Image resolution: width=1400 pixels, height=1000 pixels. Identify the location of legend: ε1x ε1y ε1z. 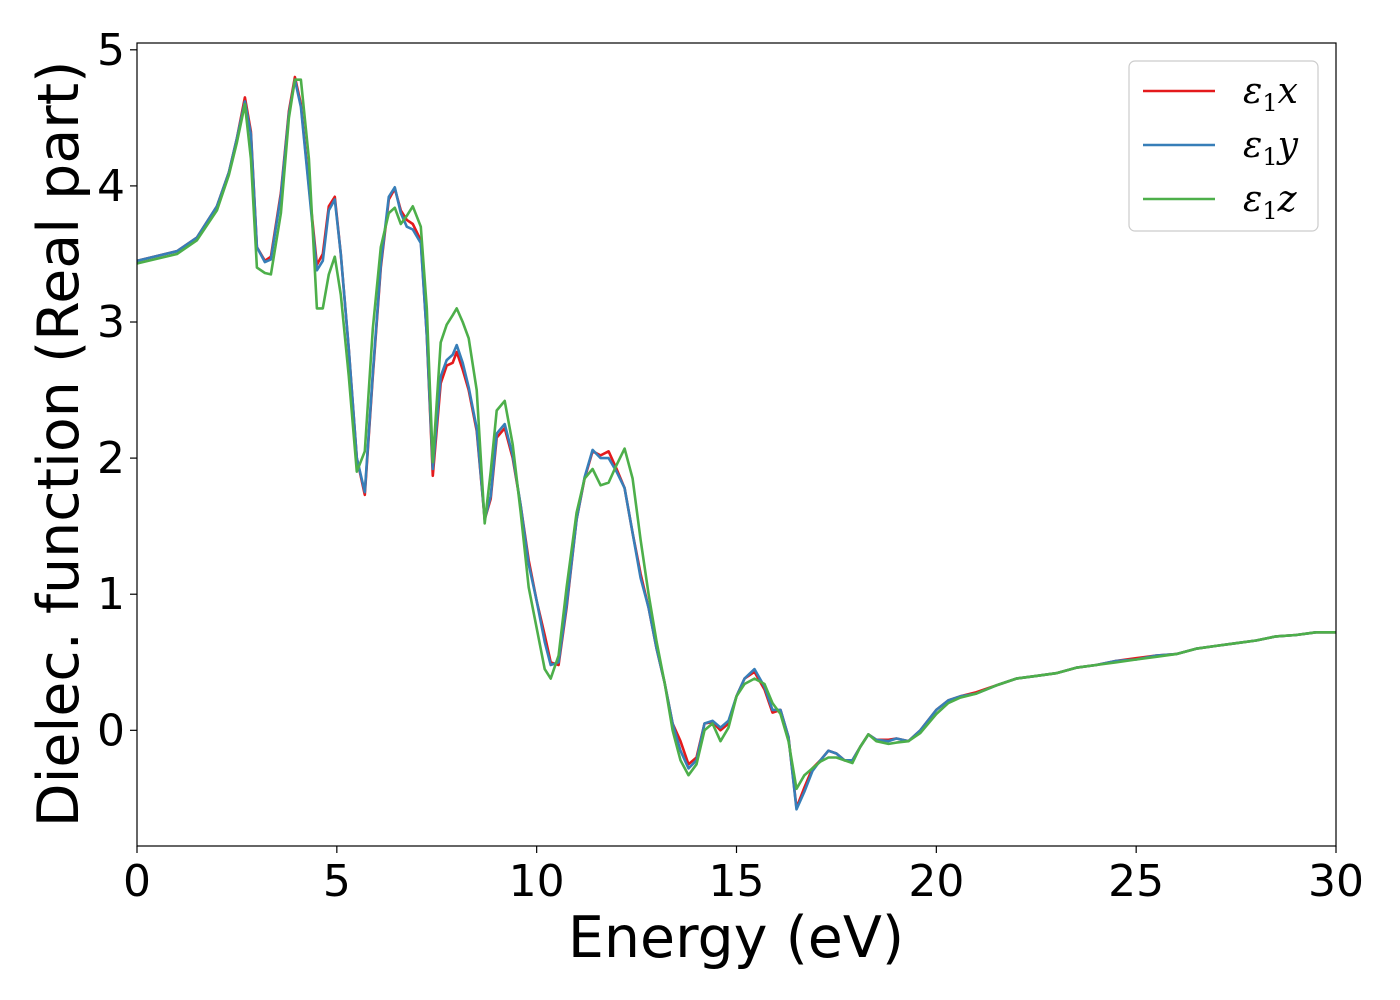
(1223, 146).